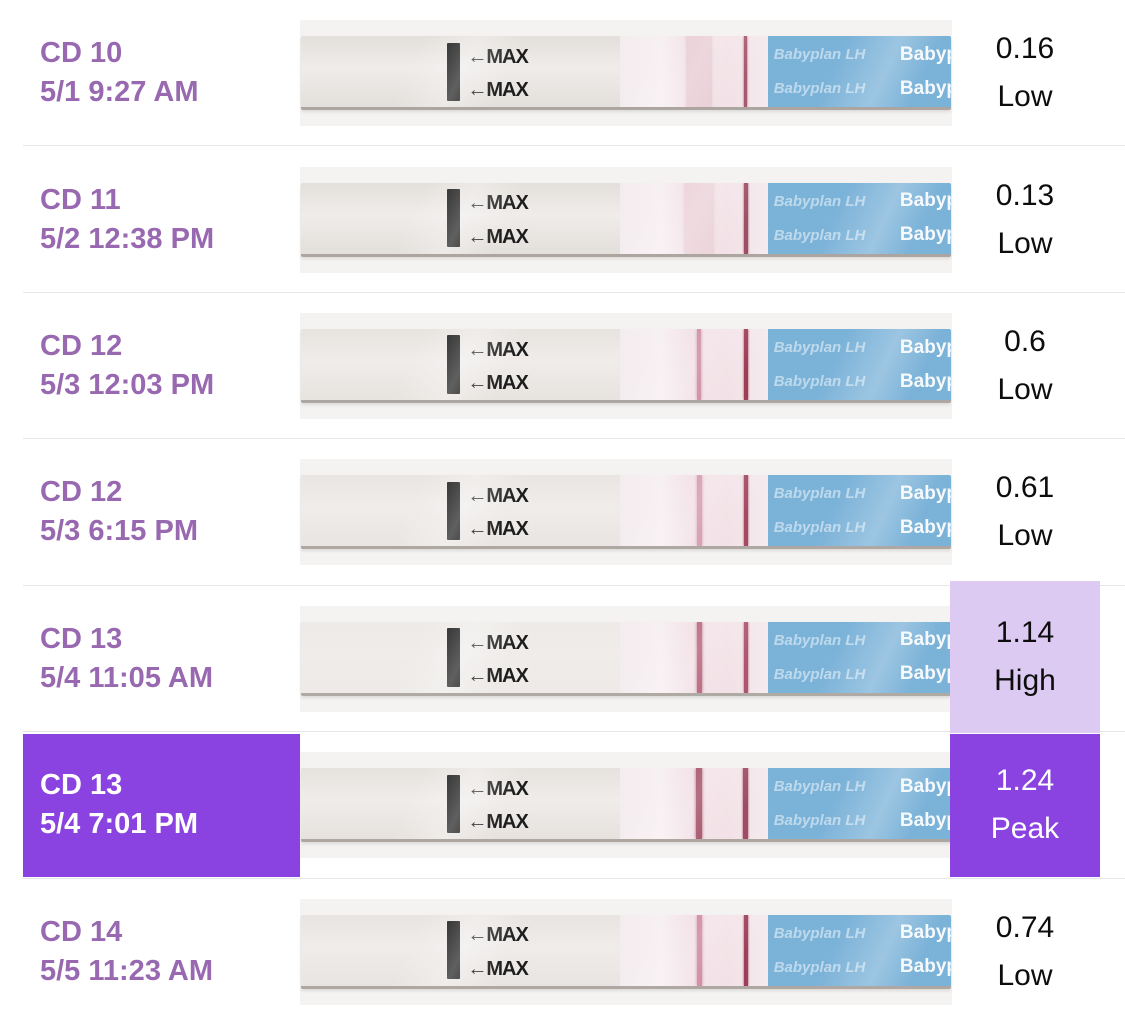 This screenshot has width=1125, height=1025. What do you see at coordinates (1025, 512) in the screenshot?
I see `result-value-box: 0.61 Low` at bounding box center [1025, 512].